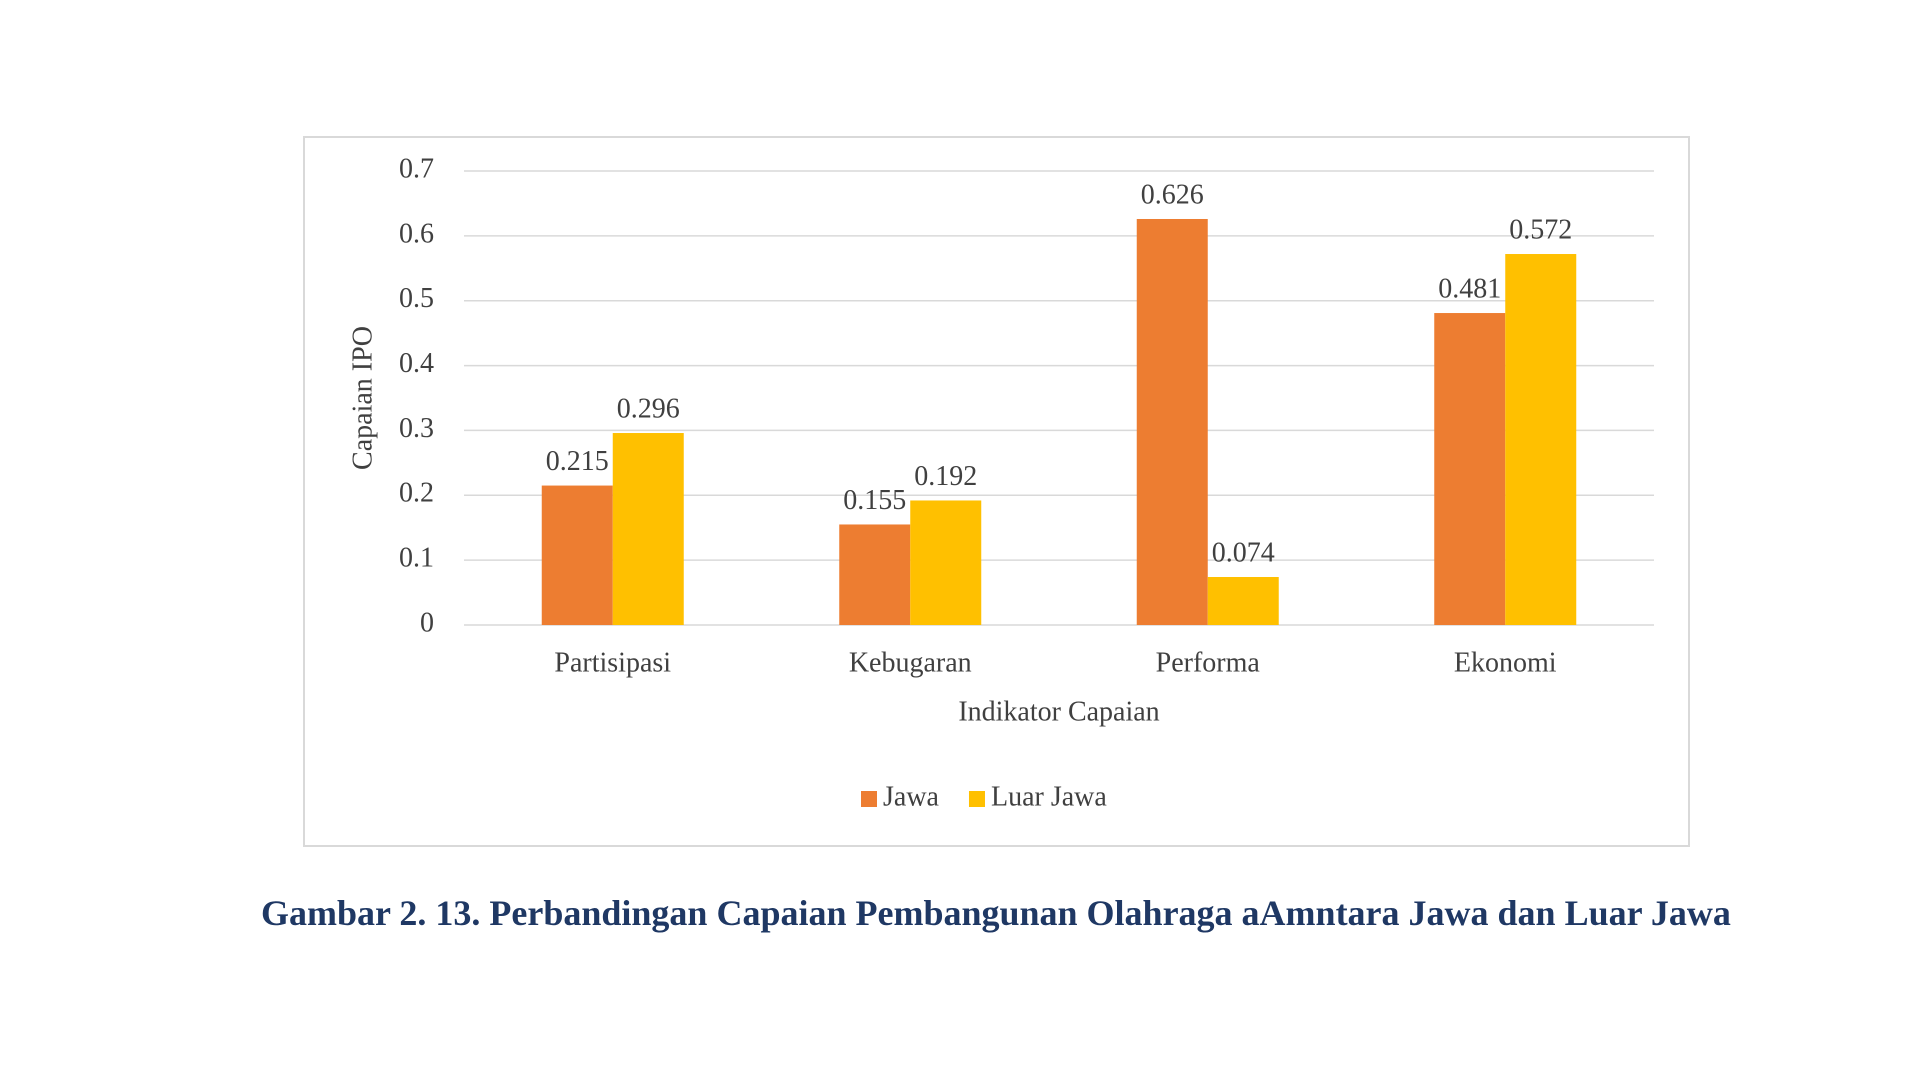  I want to click on value-label: 0.572, so click(1540, 229).